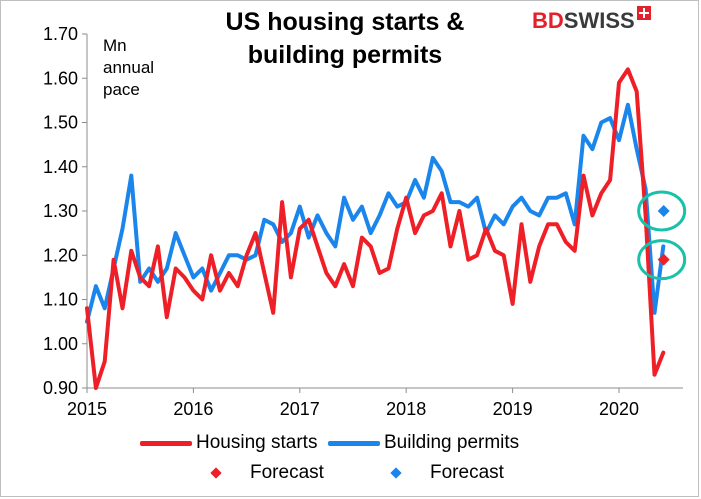 This screenshot has width=701, height=499. I want to click on y-tick-label: 1.50, so click(60, 123).